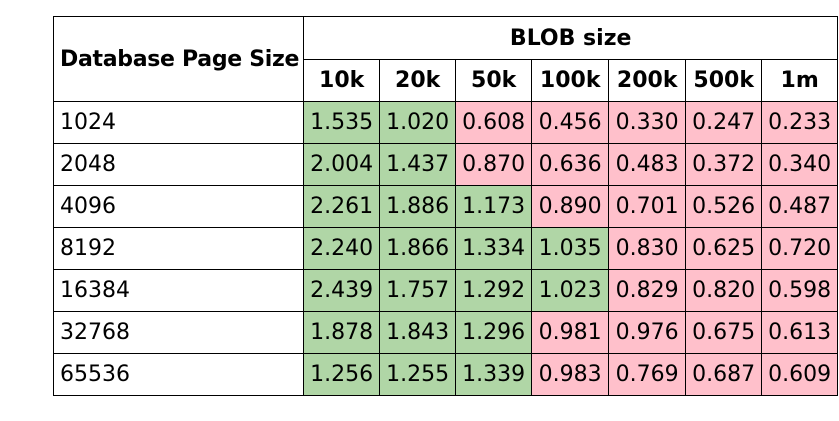 This screenshot has height=421, width=839. What do you see at coordinates (800, 206) in the screenshot?
I see `table-cell: 0.487` at bounding box center [800, 206].